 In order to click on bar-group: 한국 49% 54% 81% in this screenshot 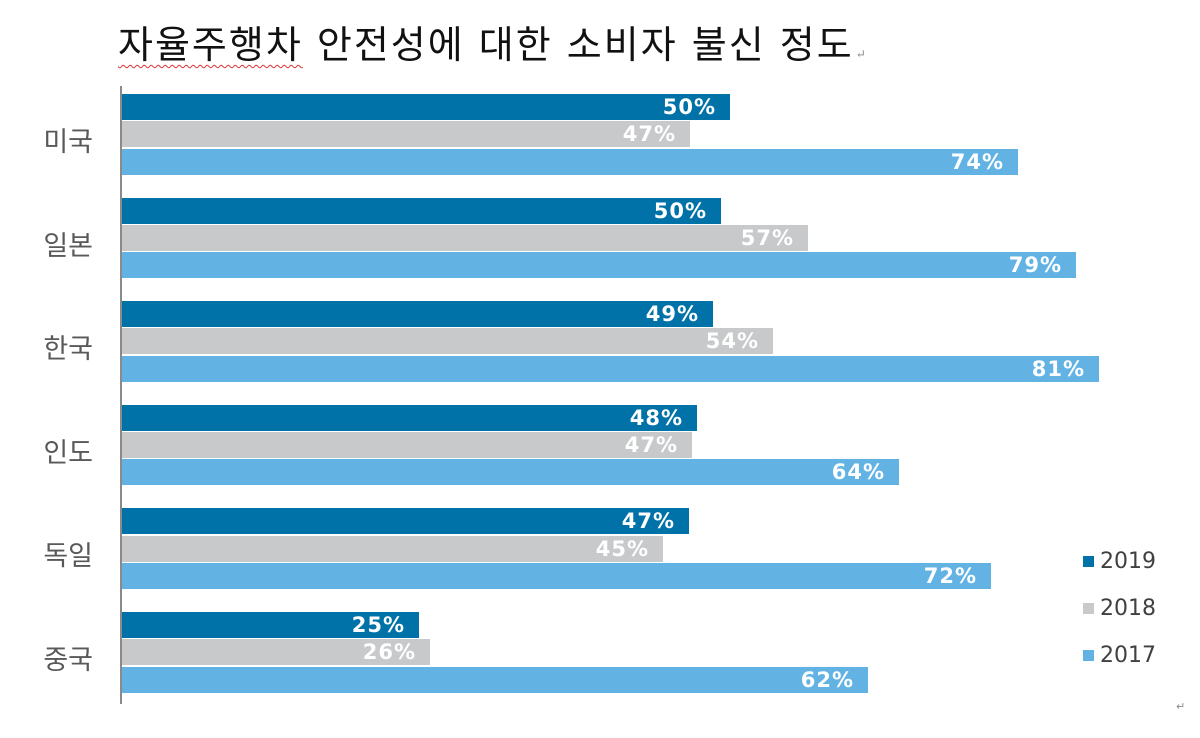, I will do `click(600, 342)`.